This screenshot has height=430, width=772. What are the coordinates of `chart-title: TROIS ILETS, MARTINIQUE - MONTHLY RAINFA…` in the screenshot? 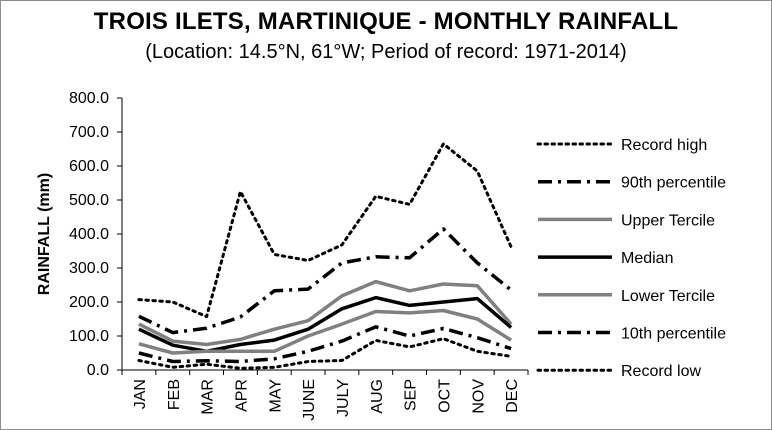 It's located at (386, 21).